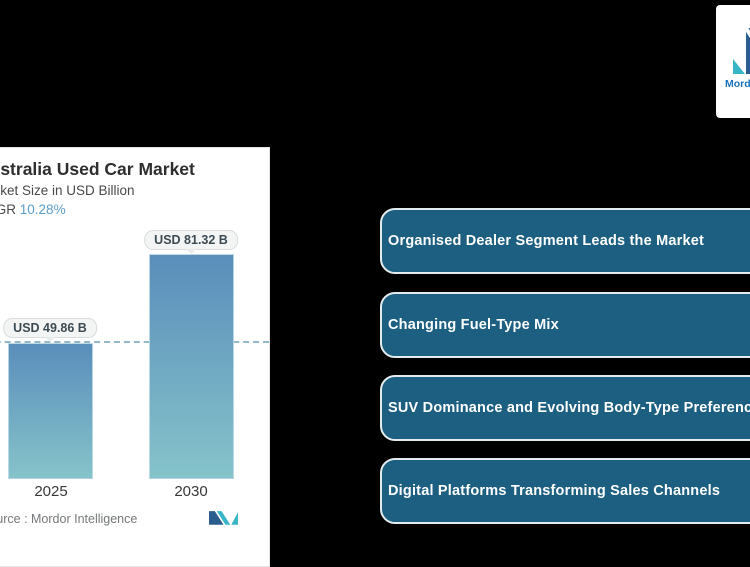 The image size is (750, 567). Describe the element at coordinates (67, 190) in the screenshot. I see `chart-subtitle: Market Size in USD Billion` at that location.